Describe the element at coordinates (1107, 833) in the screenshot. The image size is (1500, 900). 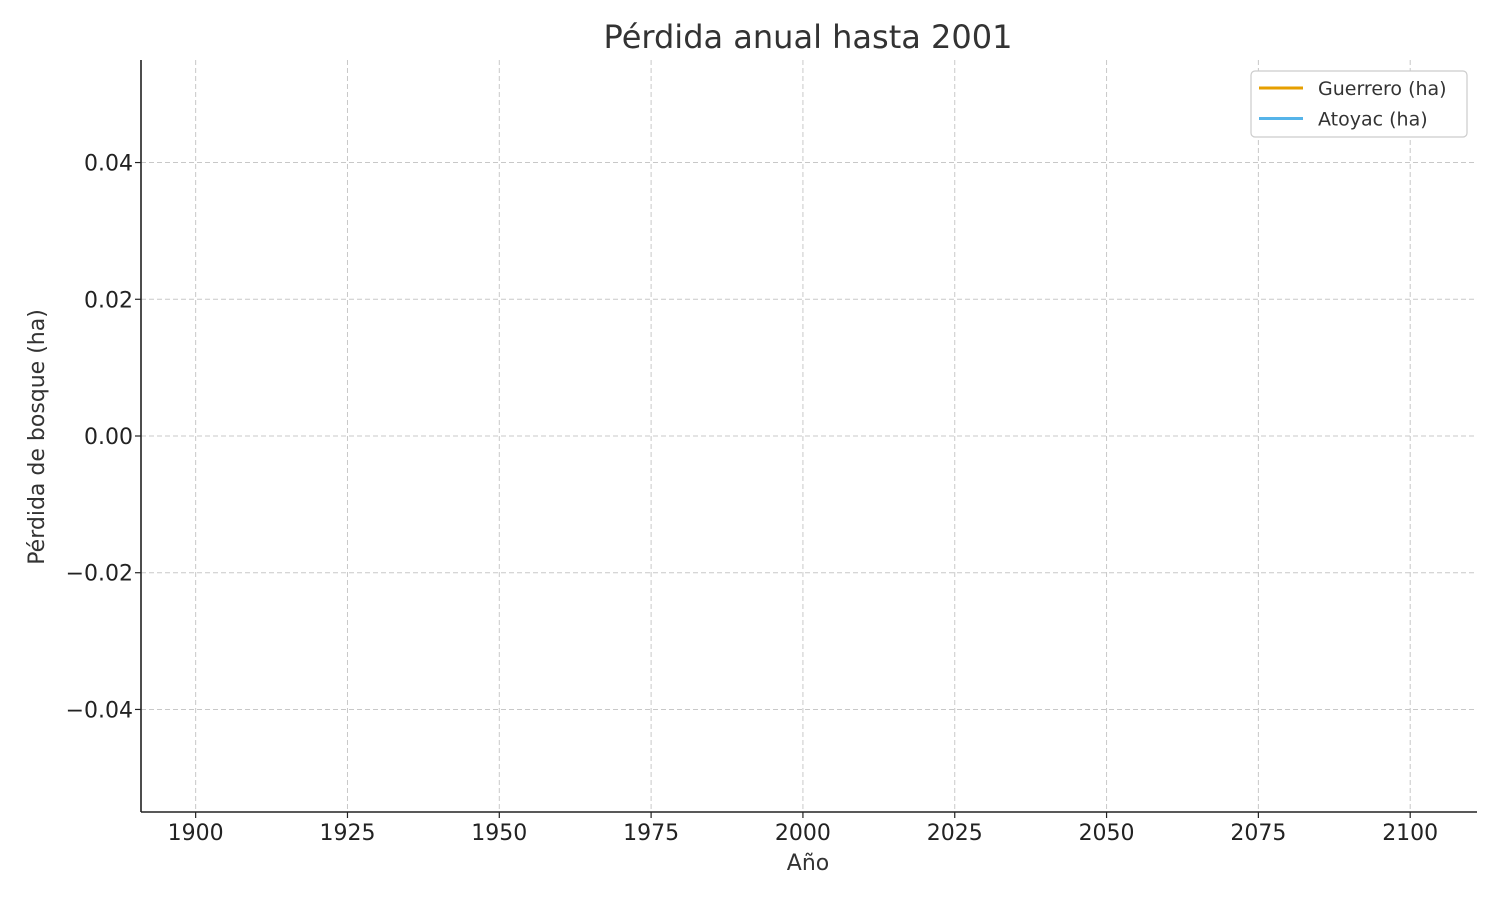
I see `x-tick-label: 2050` at that location.